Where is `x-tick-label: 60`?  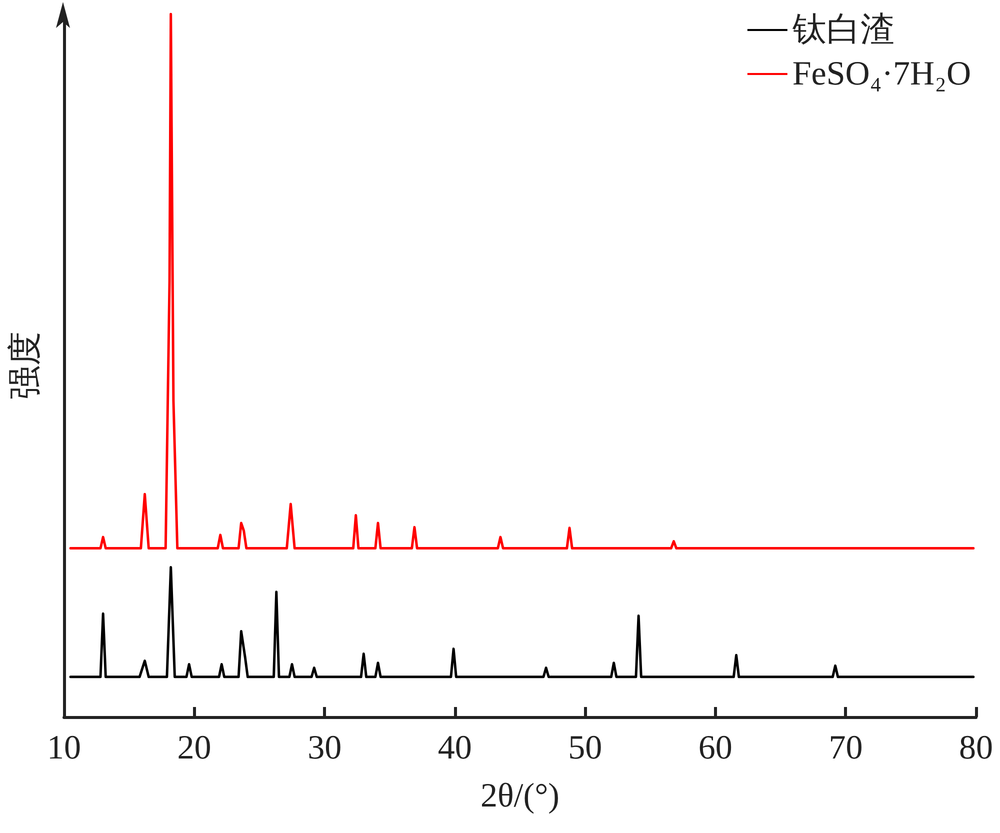 x-tick-label: 60 is located at coordinates (715, 748).